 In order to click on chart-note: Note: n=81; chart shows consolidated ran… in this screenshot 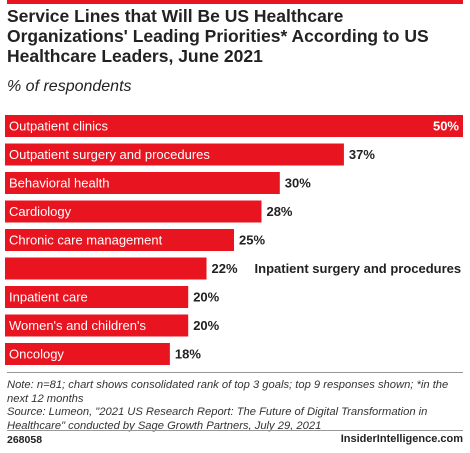, I will do `click(235, 406)`.